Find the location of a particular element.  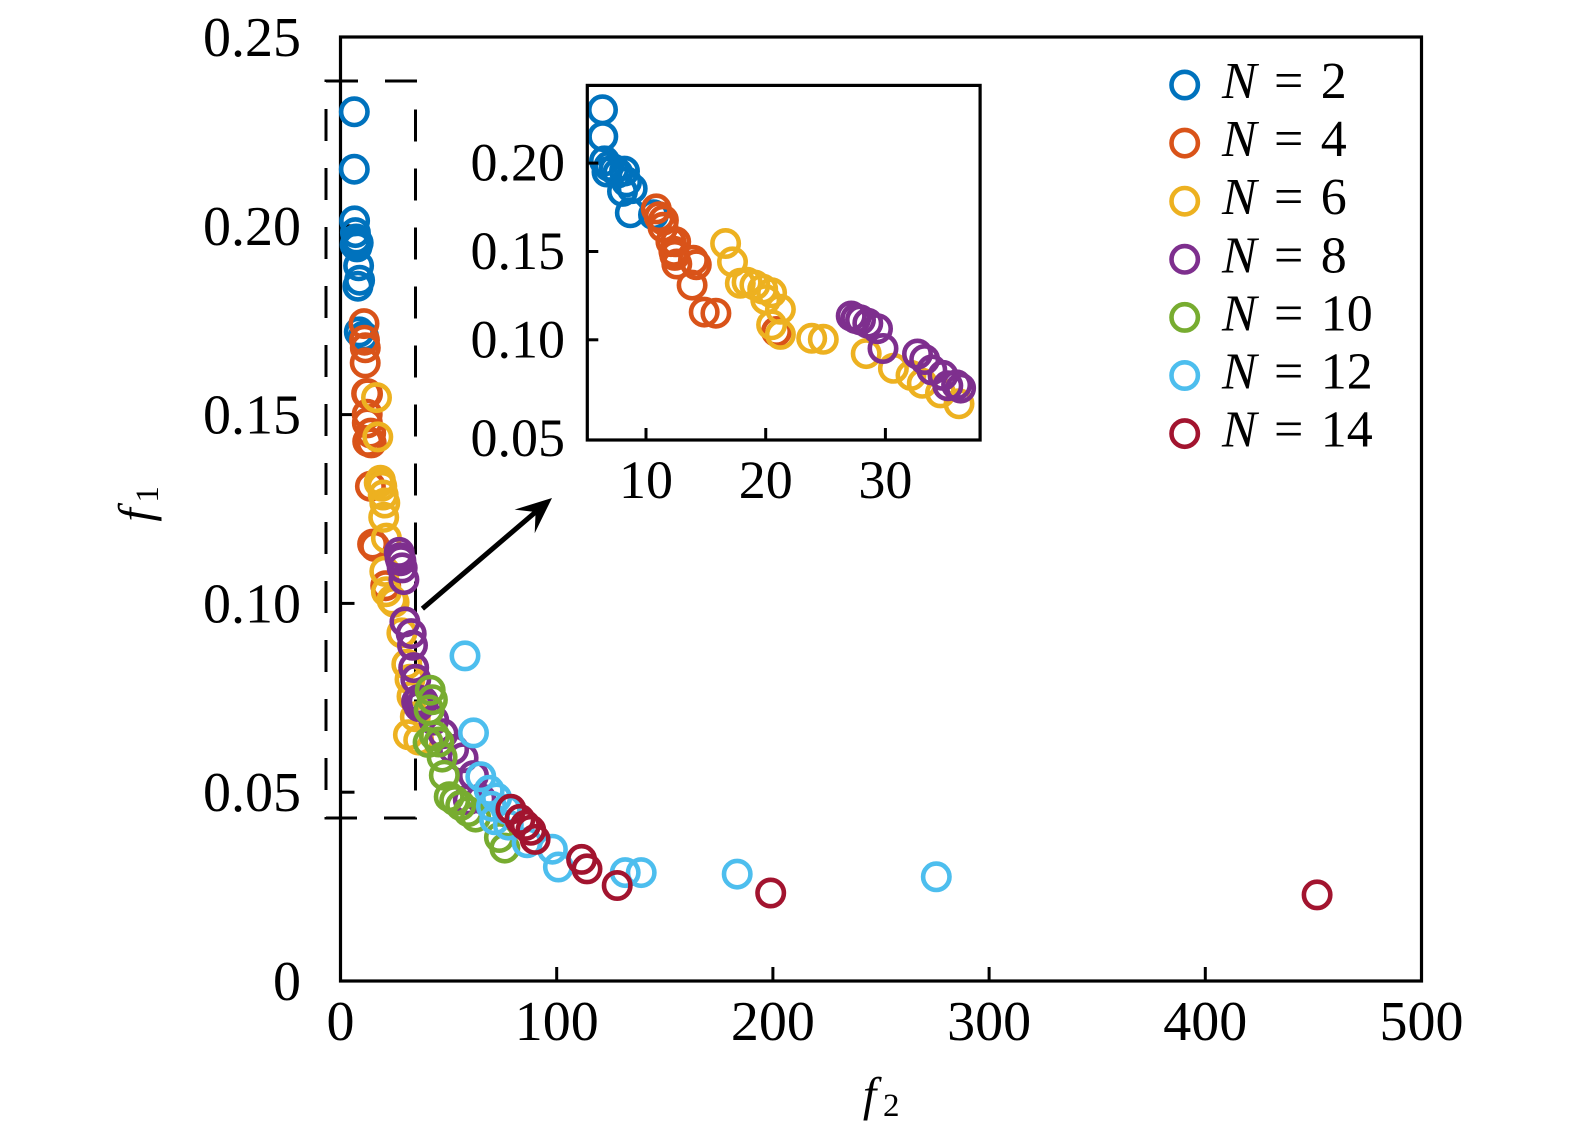

svg-text: 20 is located at coordinates (766, 480).